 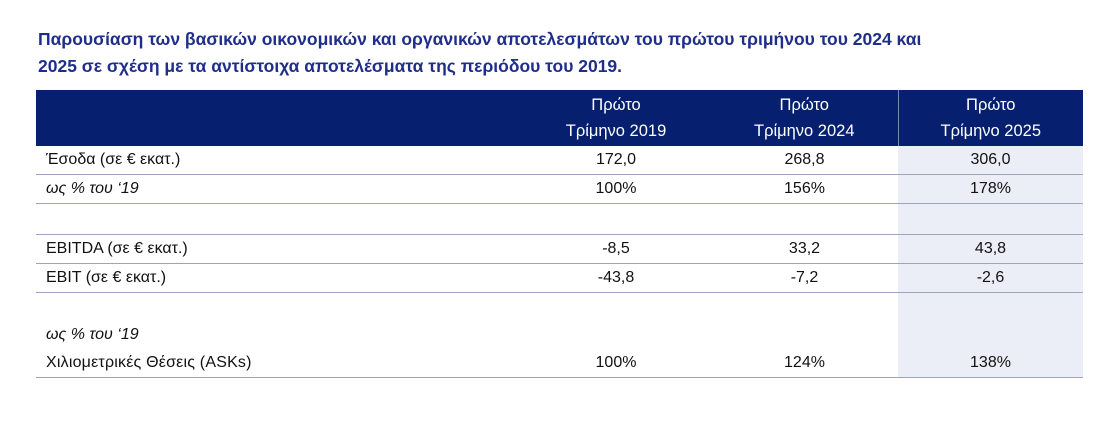 I want to click on header-q1-2025-line1: Πρώτο, so click(x=991, y=105).